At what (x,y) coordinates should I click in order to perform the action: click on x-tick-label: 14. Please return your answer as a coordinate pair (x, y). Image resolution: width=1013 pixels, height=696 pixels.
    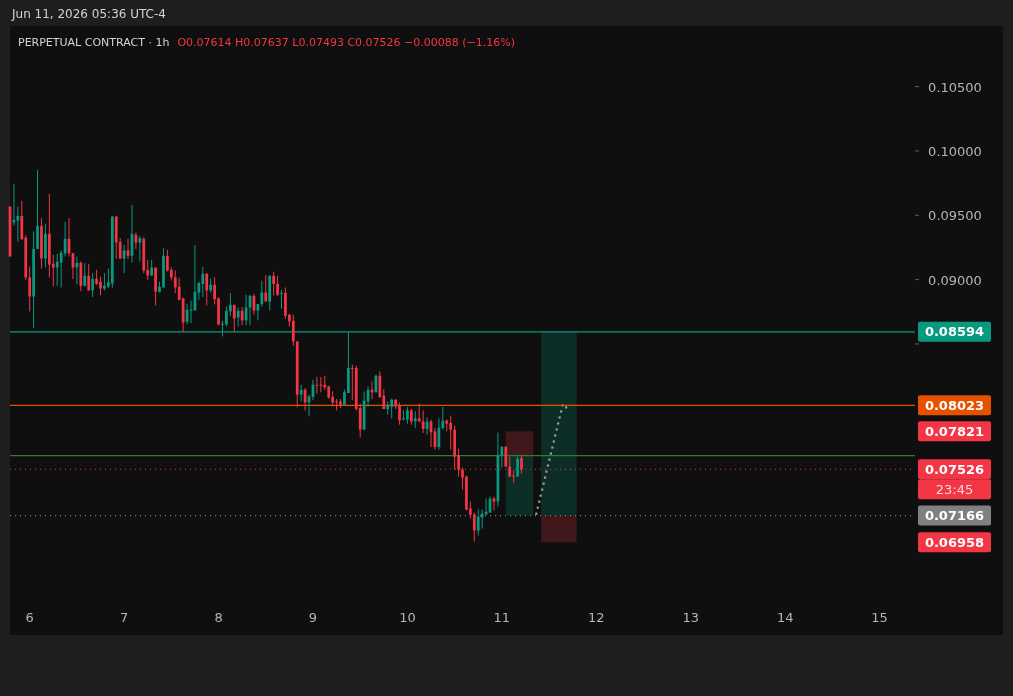
    Looking at the image, I should click on (785, 617).